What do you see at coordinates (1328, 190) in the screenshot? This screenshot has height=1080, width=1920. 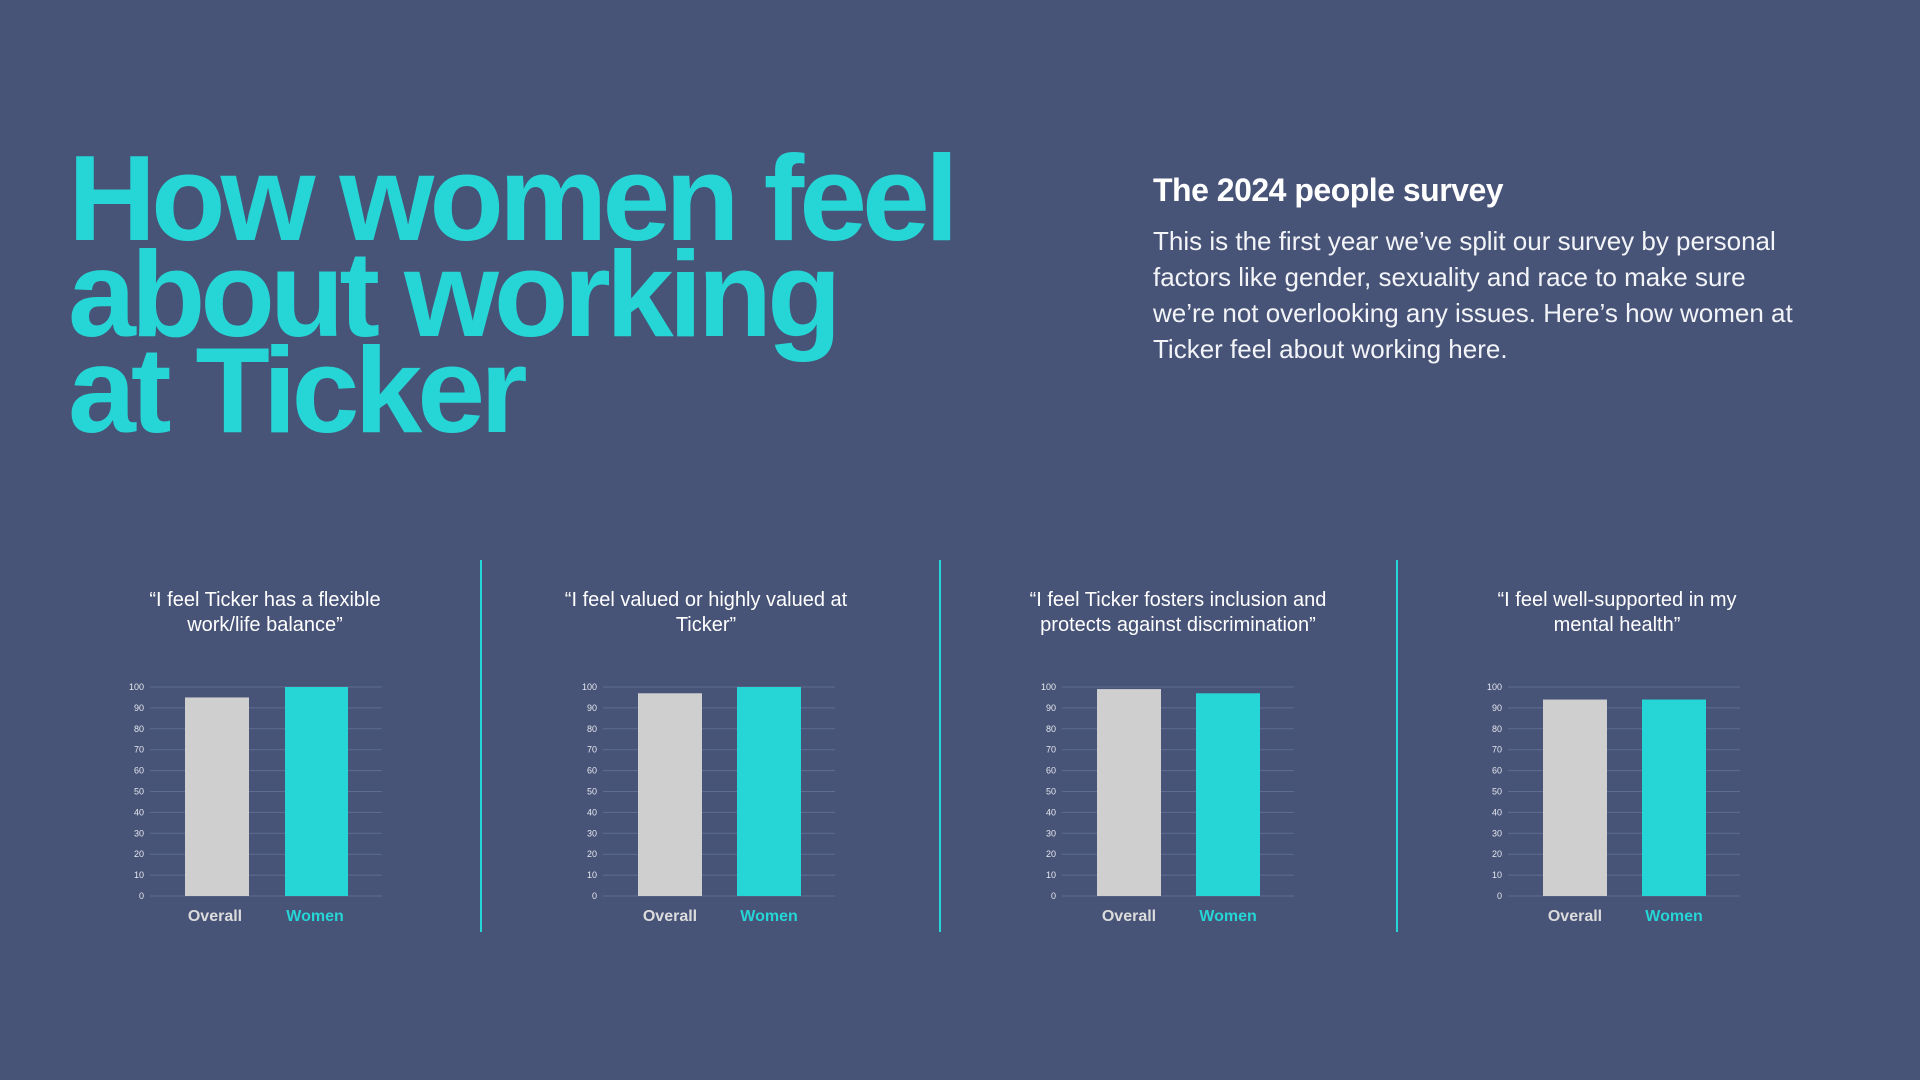 I see `survey-title: The 2024 people survey` at bounding box center [1328, 190].